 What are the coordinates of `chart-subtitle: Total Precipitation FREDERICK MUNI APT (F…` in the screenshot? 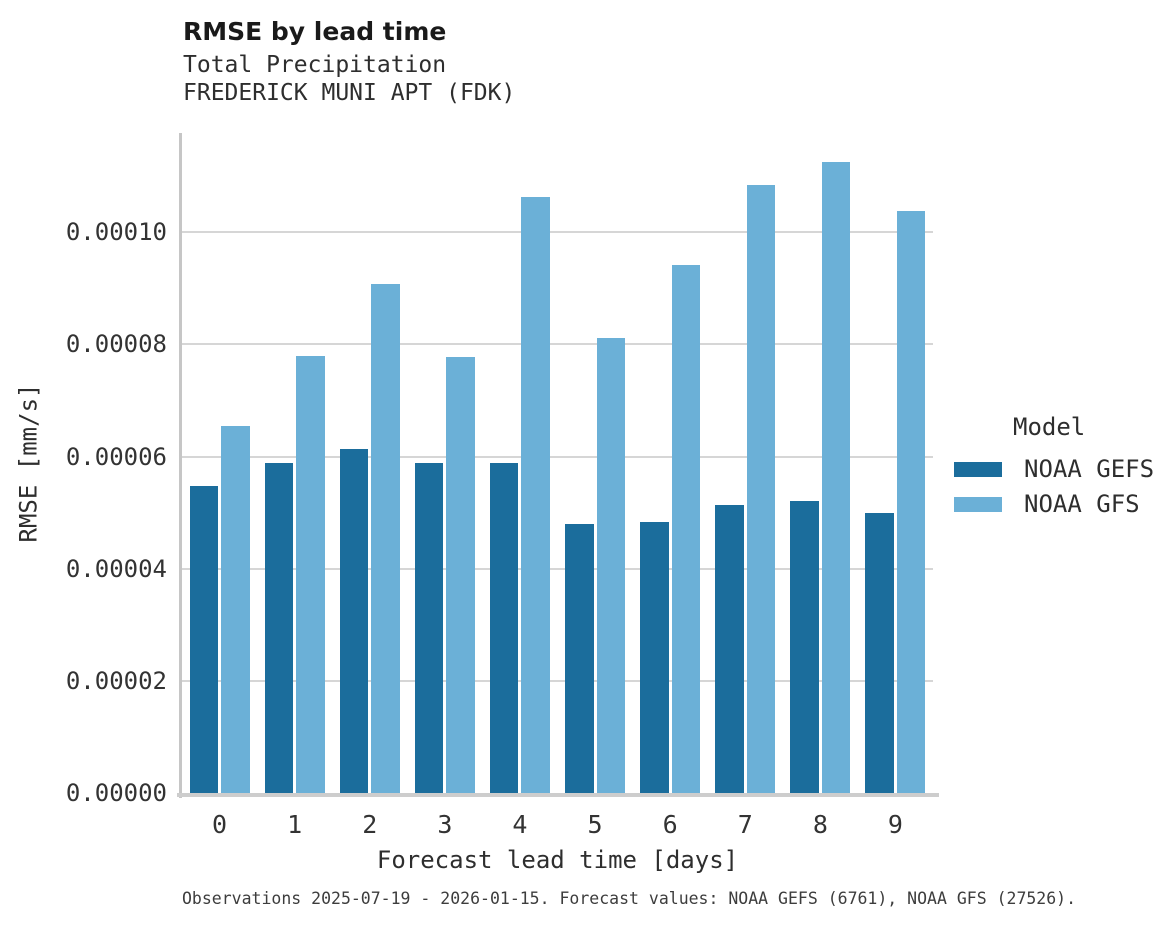 It's located at (349, 79).